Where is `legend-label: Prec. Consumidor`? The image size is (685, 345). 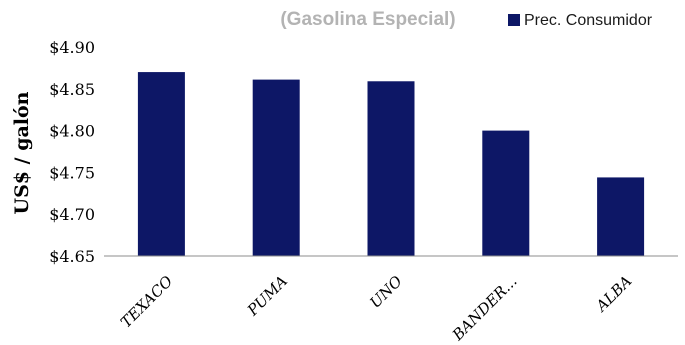 legend-label: Prec. Consumidor is located at coordinates (588, 20).